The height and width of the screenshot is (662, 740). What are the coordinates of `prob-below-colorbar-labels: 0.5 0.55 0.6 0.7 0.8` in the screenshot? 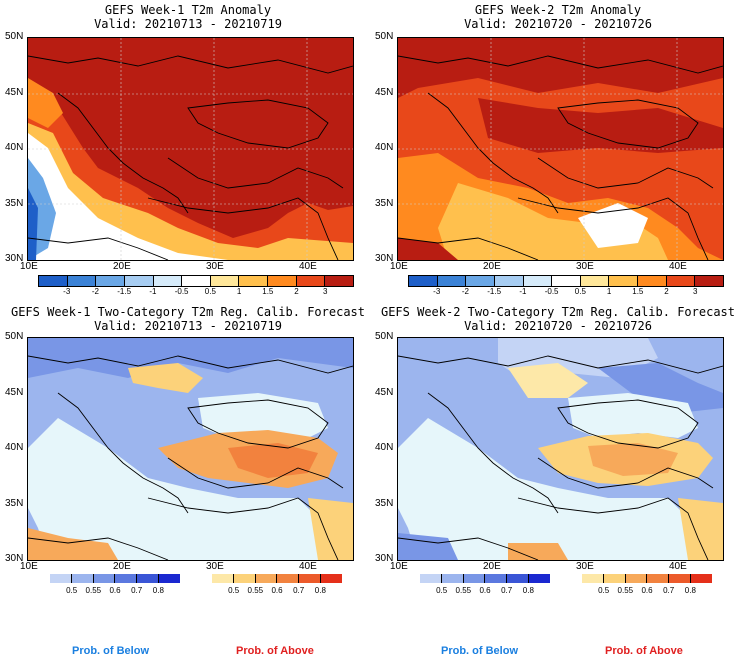 It's located at (485, 591).